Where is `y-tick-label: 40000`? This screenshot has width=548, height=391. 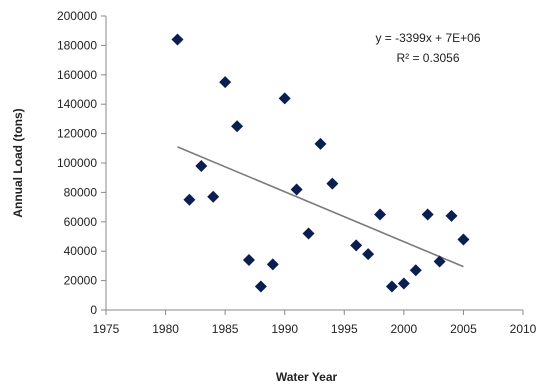 y-tick-label: 40000 is located at coordinates (81, 251).